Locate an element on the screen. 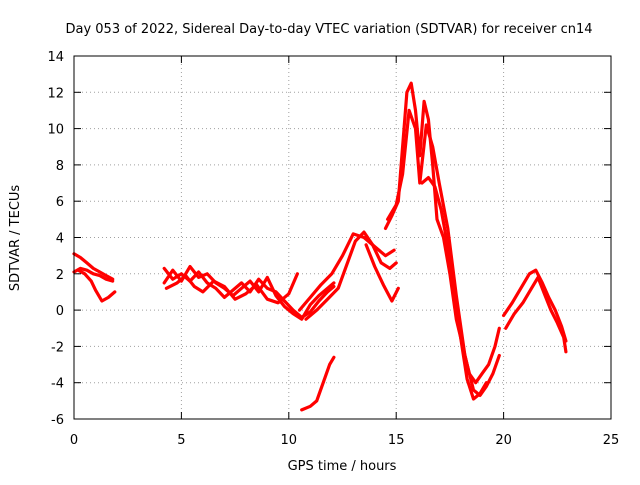 This screenshot has height=485, width=640. data-series-arc-a2 is located at coordinates (93, 274).